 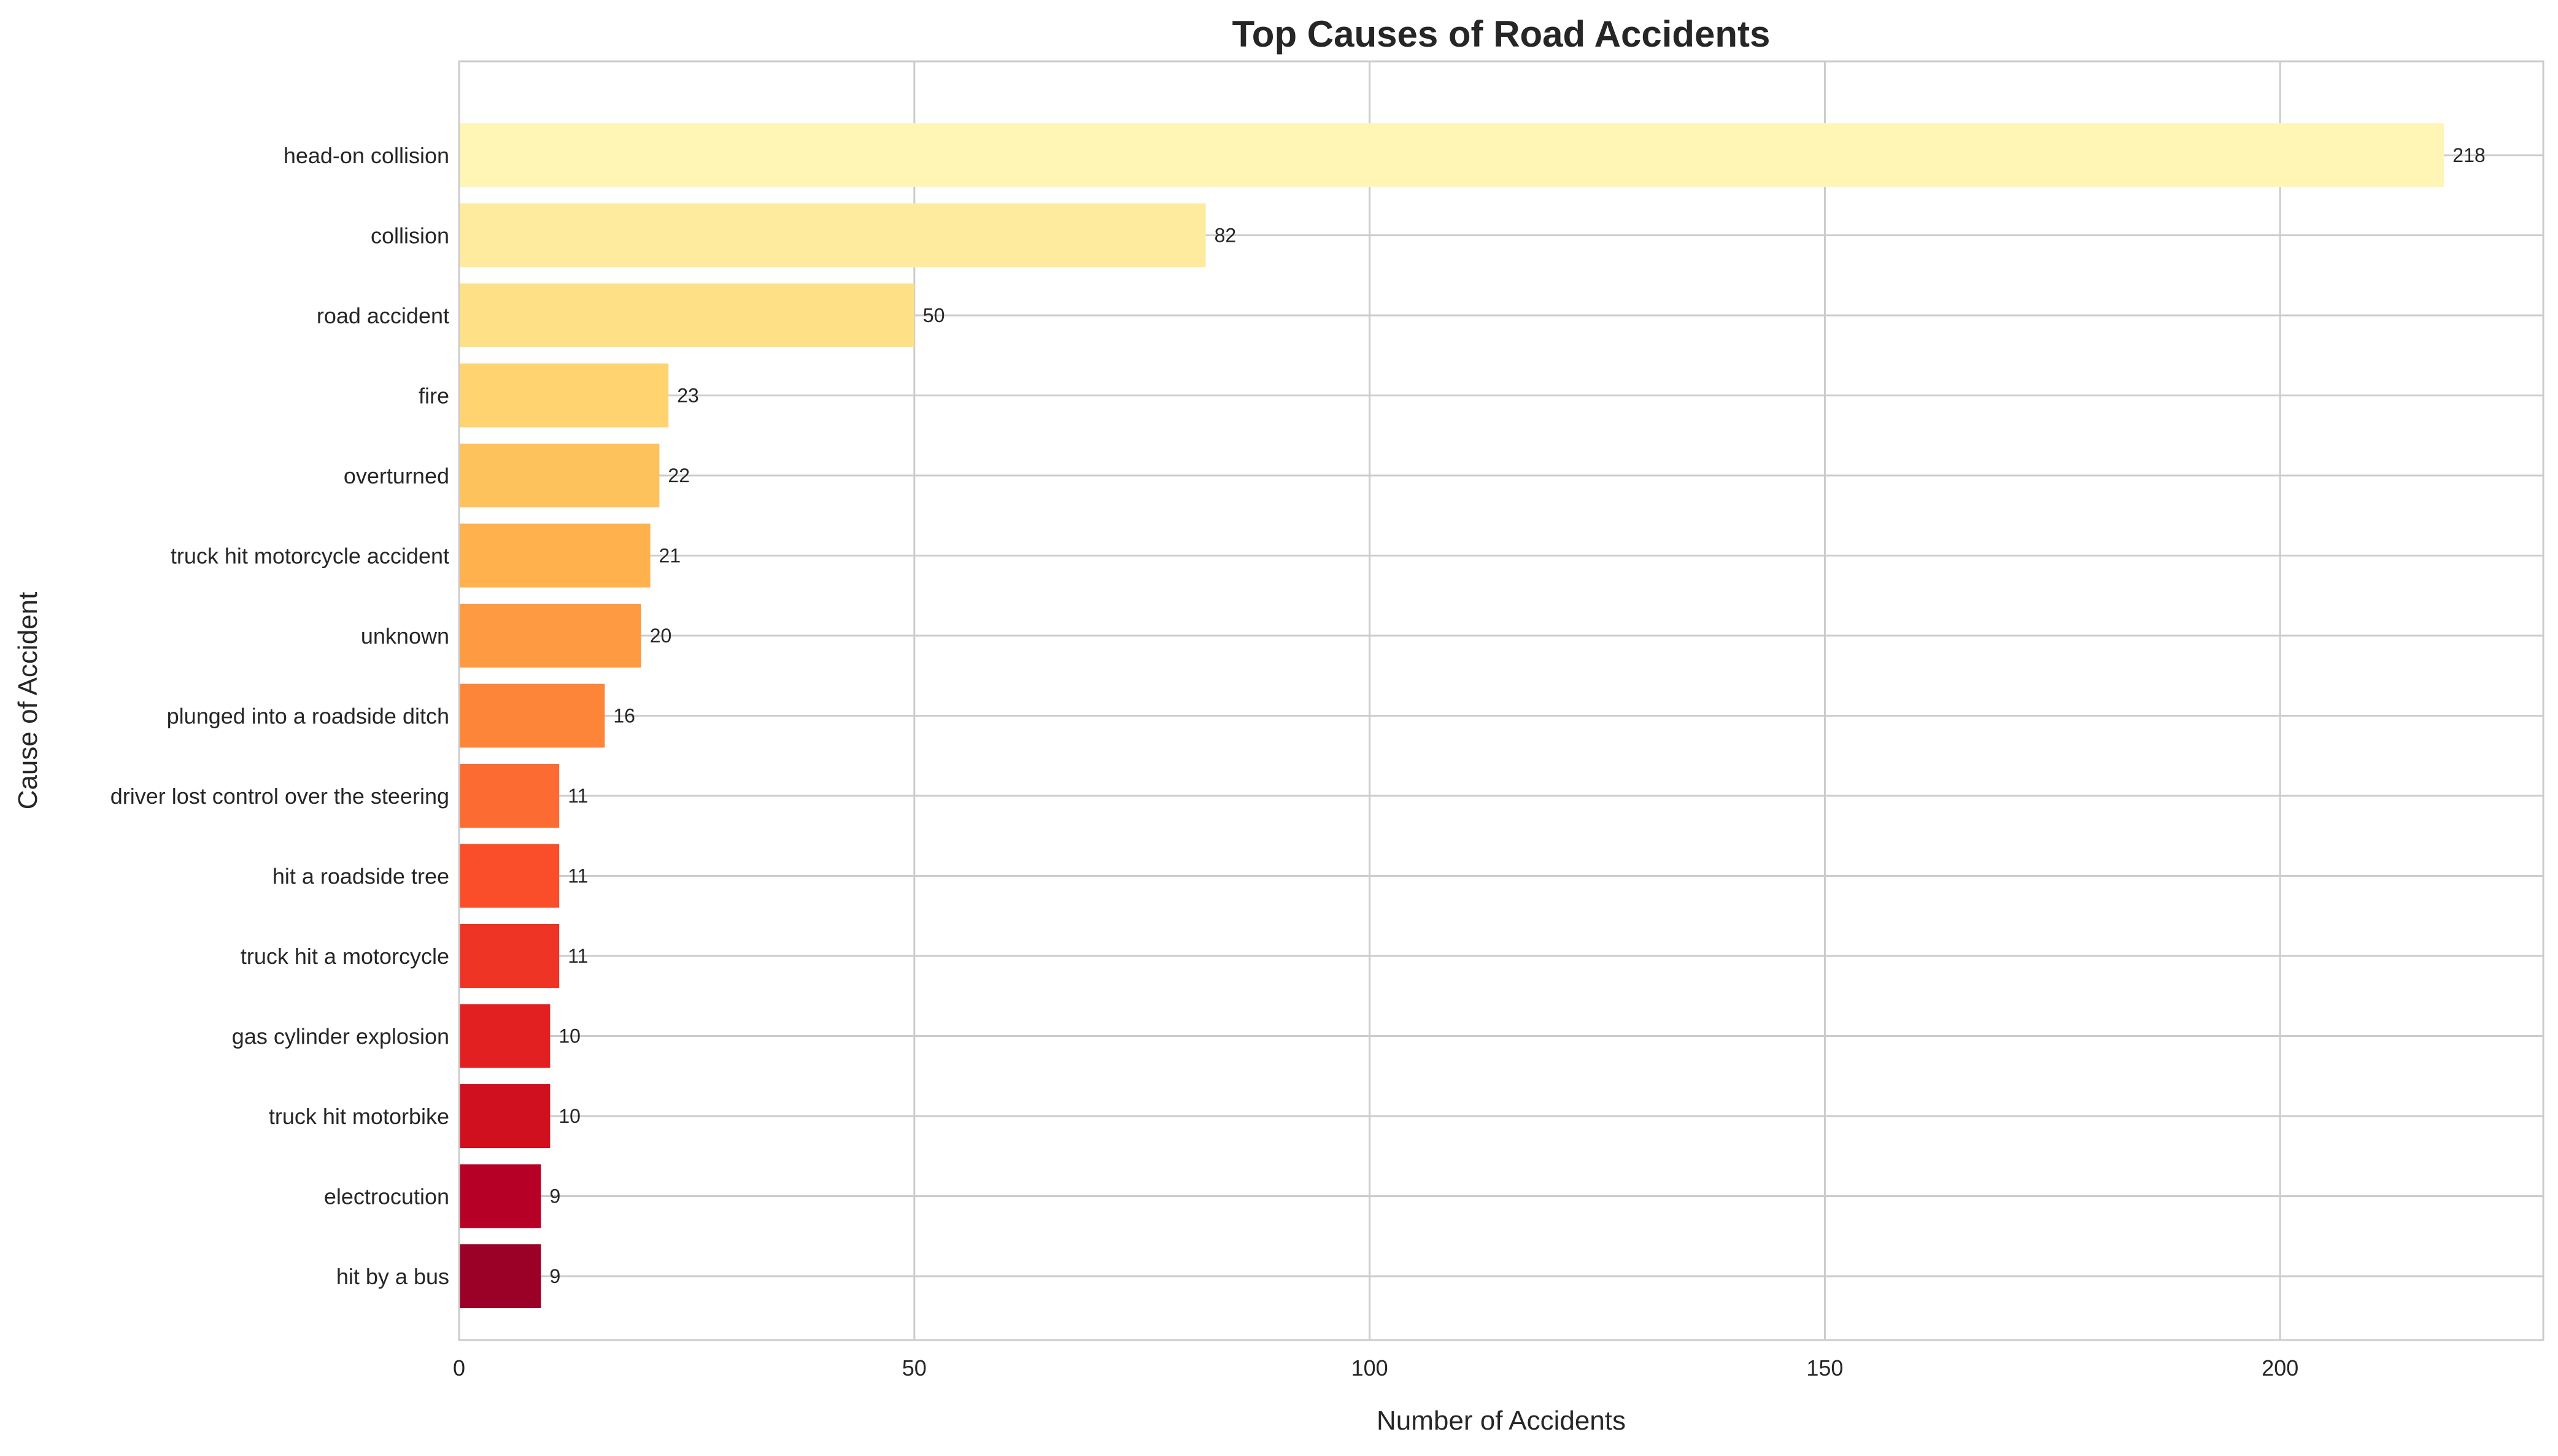 I want to click on chart-title: Top Causes of Road Accidents, so click(x=1502, y=34).